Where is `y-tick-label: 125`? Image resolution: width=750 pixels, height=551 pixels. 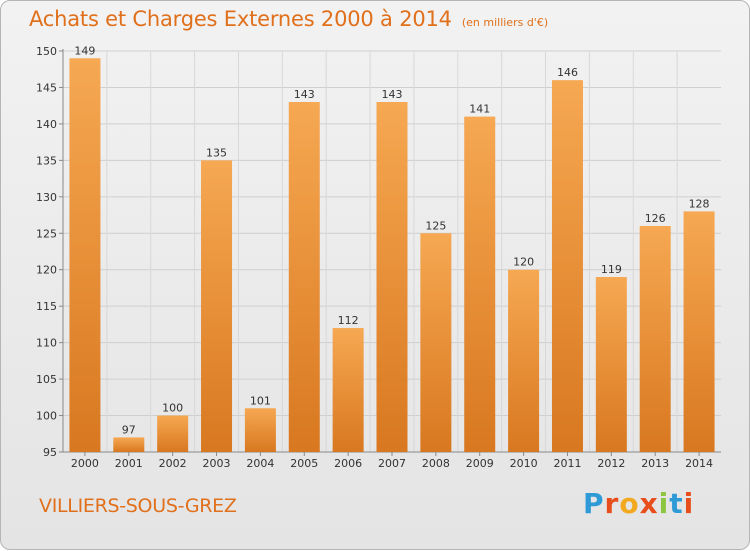 y-tick-label: 125 is located at coordinates (46, 233).